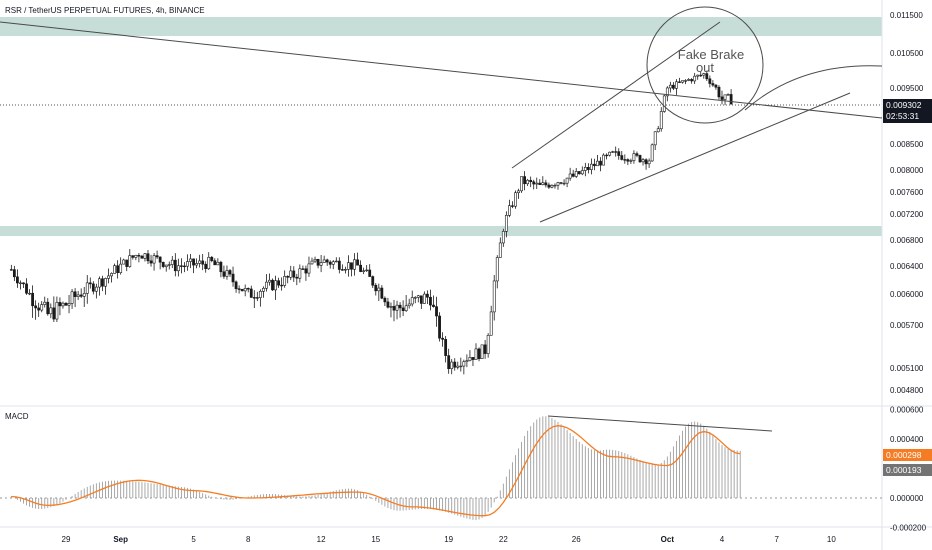 The image size is (932, 550). I want to click on time-tick-label: 15, so click(375, 539).